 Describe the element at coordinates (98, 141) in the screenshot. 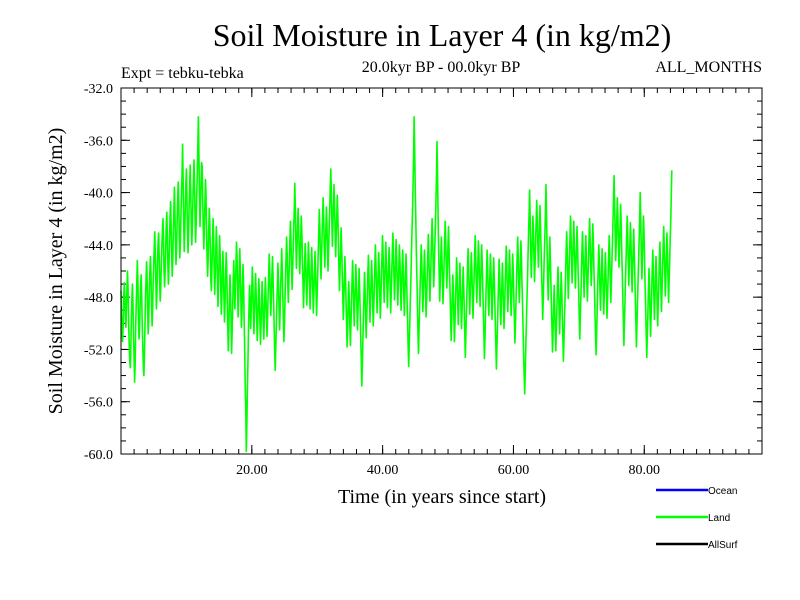

I see `y-tick-label: -36.0` at that location.